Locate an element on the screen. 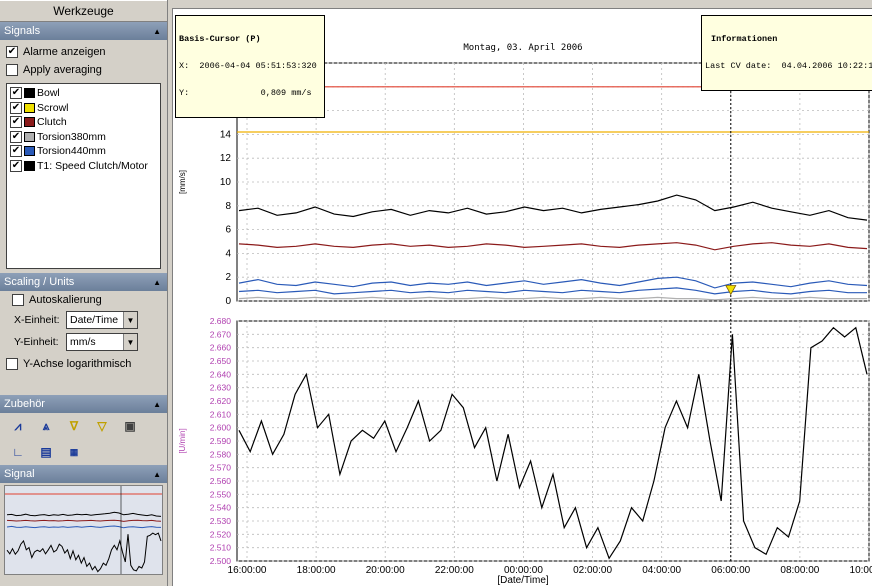 Image resolution: width=872 pixels, height=586 pixels. signal-list-item: ✔ Scrowl is located at coordinates (83, 108).